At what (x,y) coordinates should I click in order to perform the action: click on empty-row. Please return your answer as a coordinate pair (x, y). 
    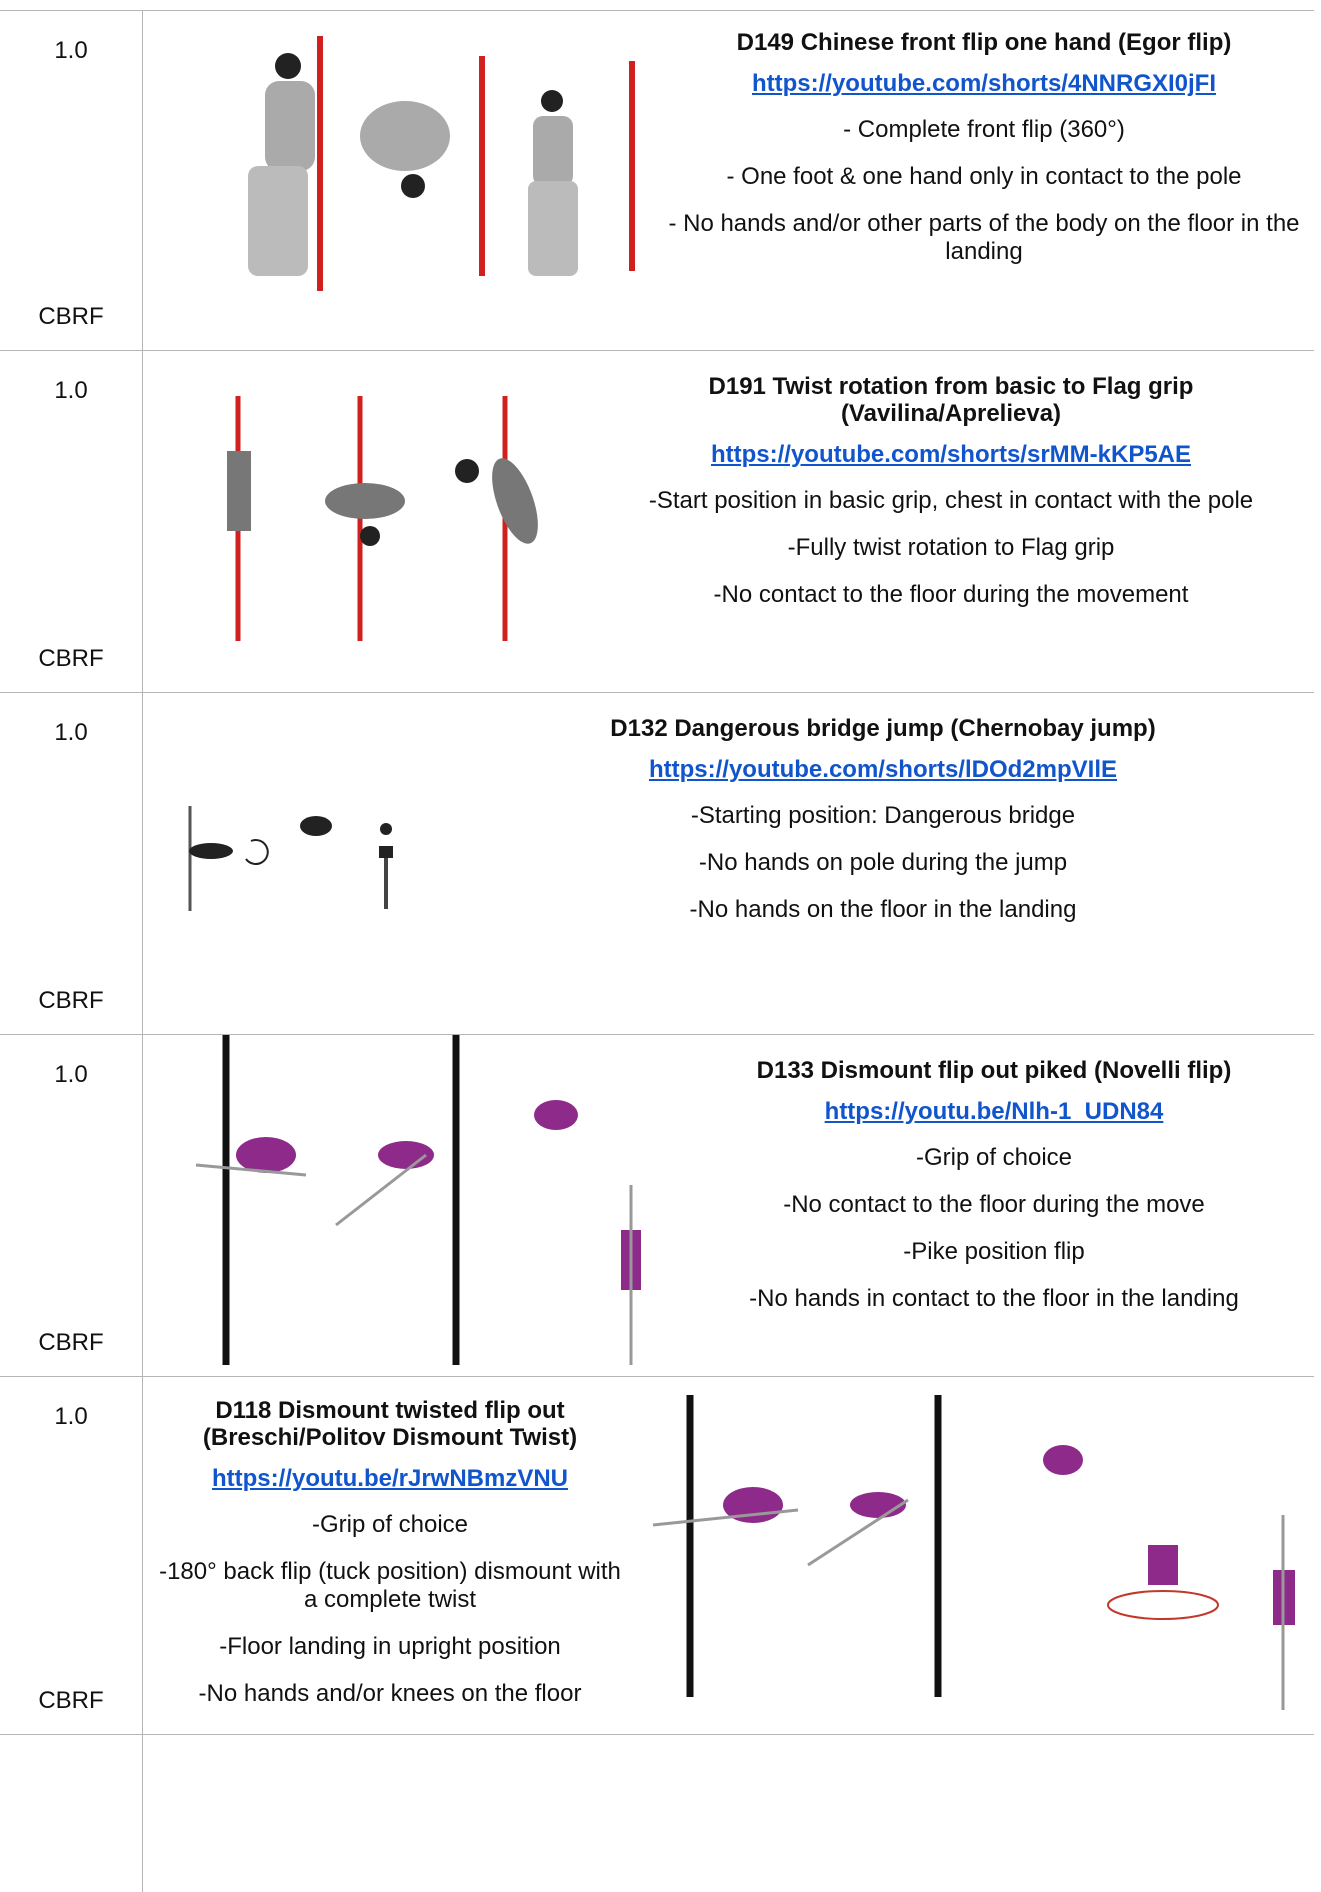
    Looking at the image, I should click on (657, 1813).